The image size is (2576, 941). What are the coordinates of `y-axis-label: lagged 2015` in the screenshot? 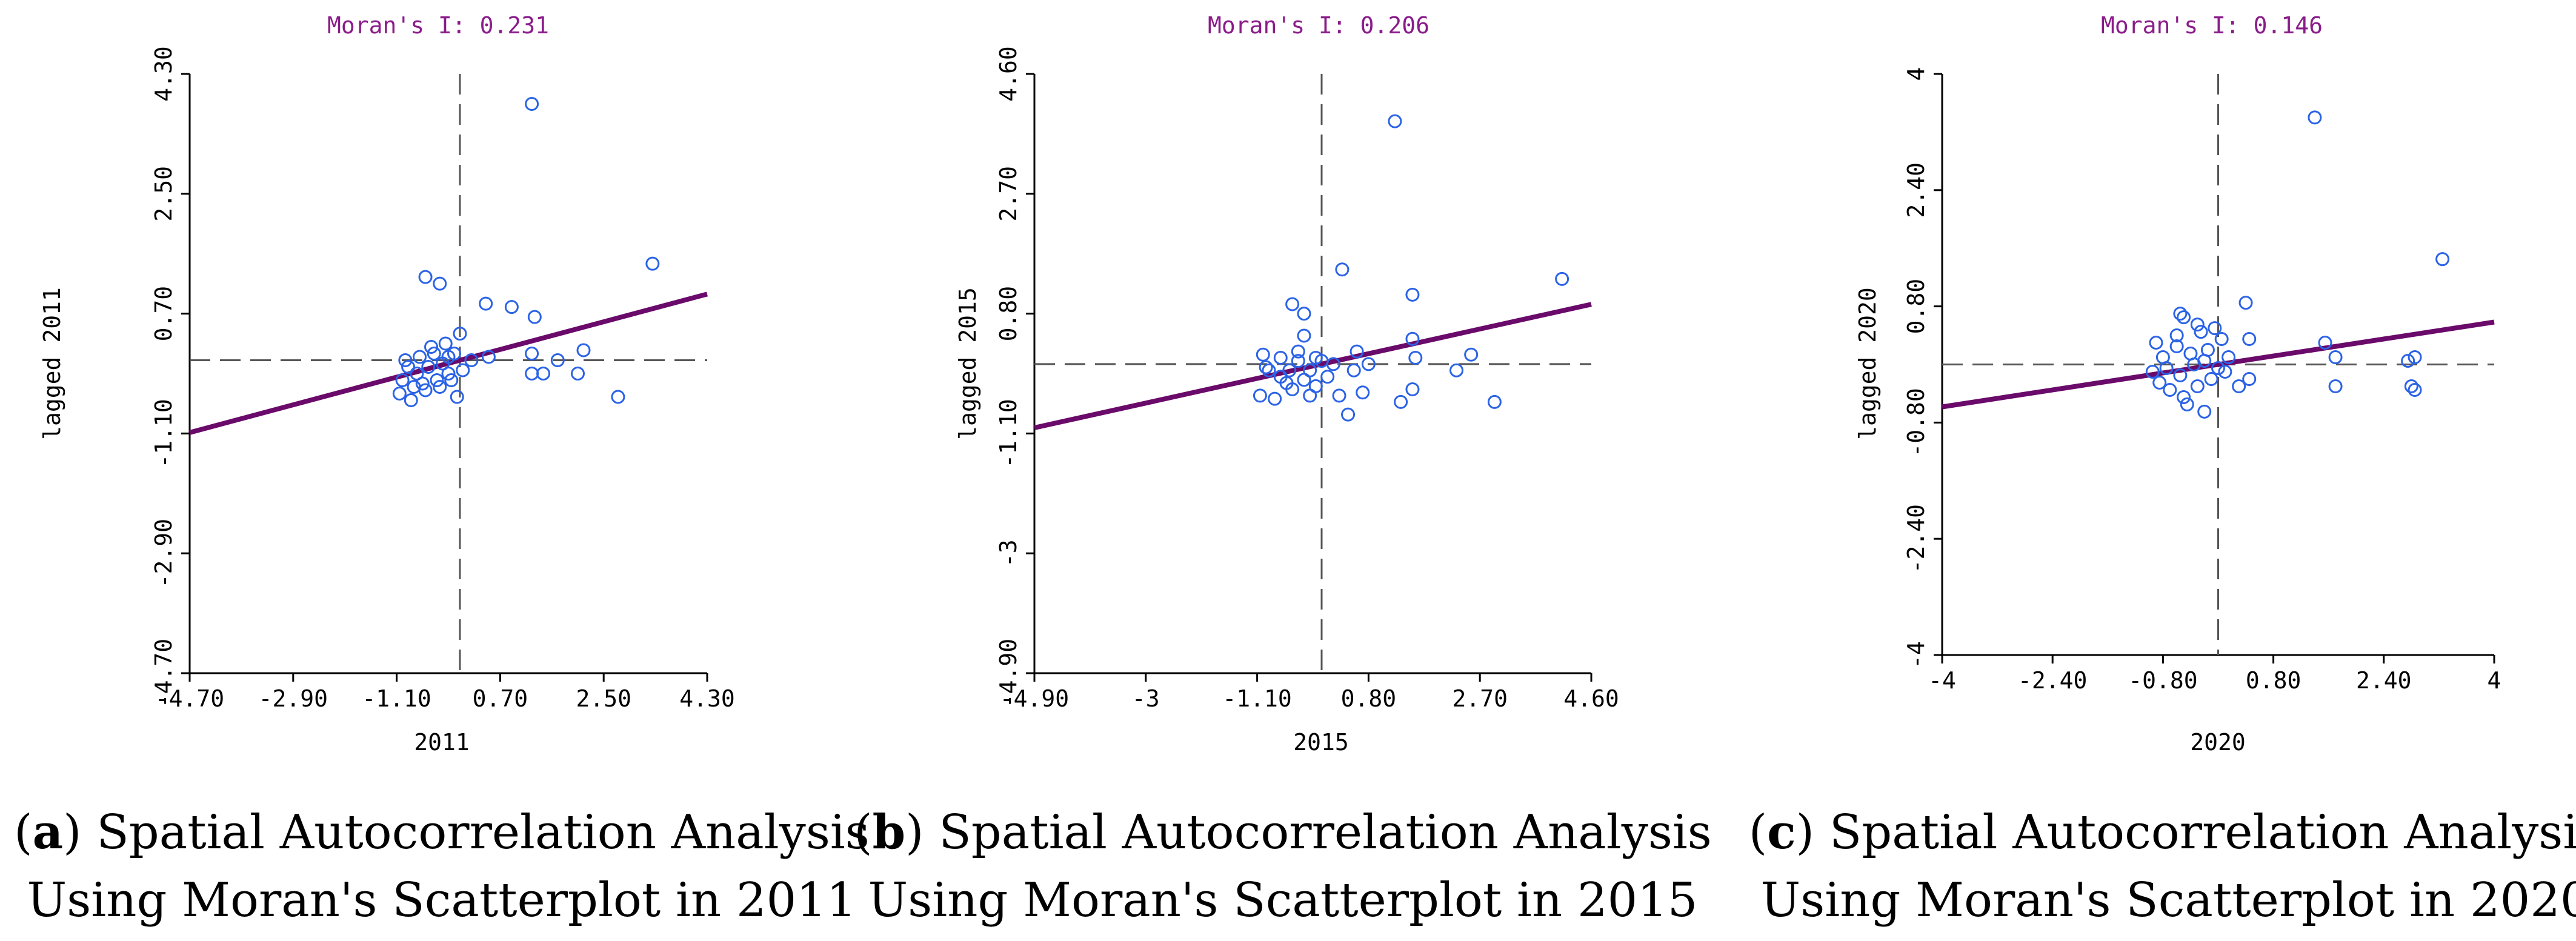 It's located at (967, 363).